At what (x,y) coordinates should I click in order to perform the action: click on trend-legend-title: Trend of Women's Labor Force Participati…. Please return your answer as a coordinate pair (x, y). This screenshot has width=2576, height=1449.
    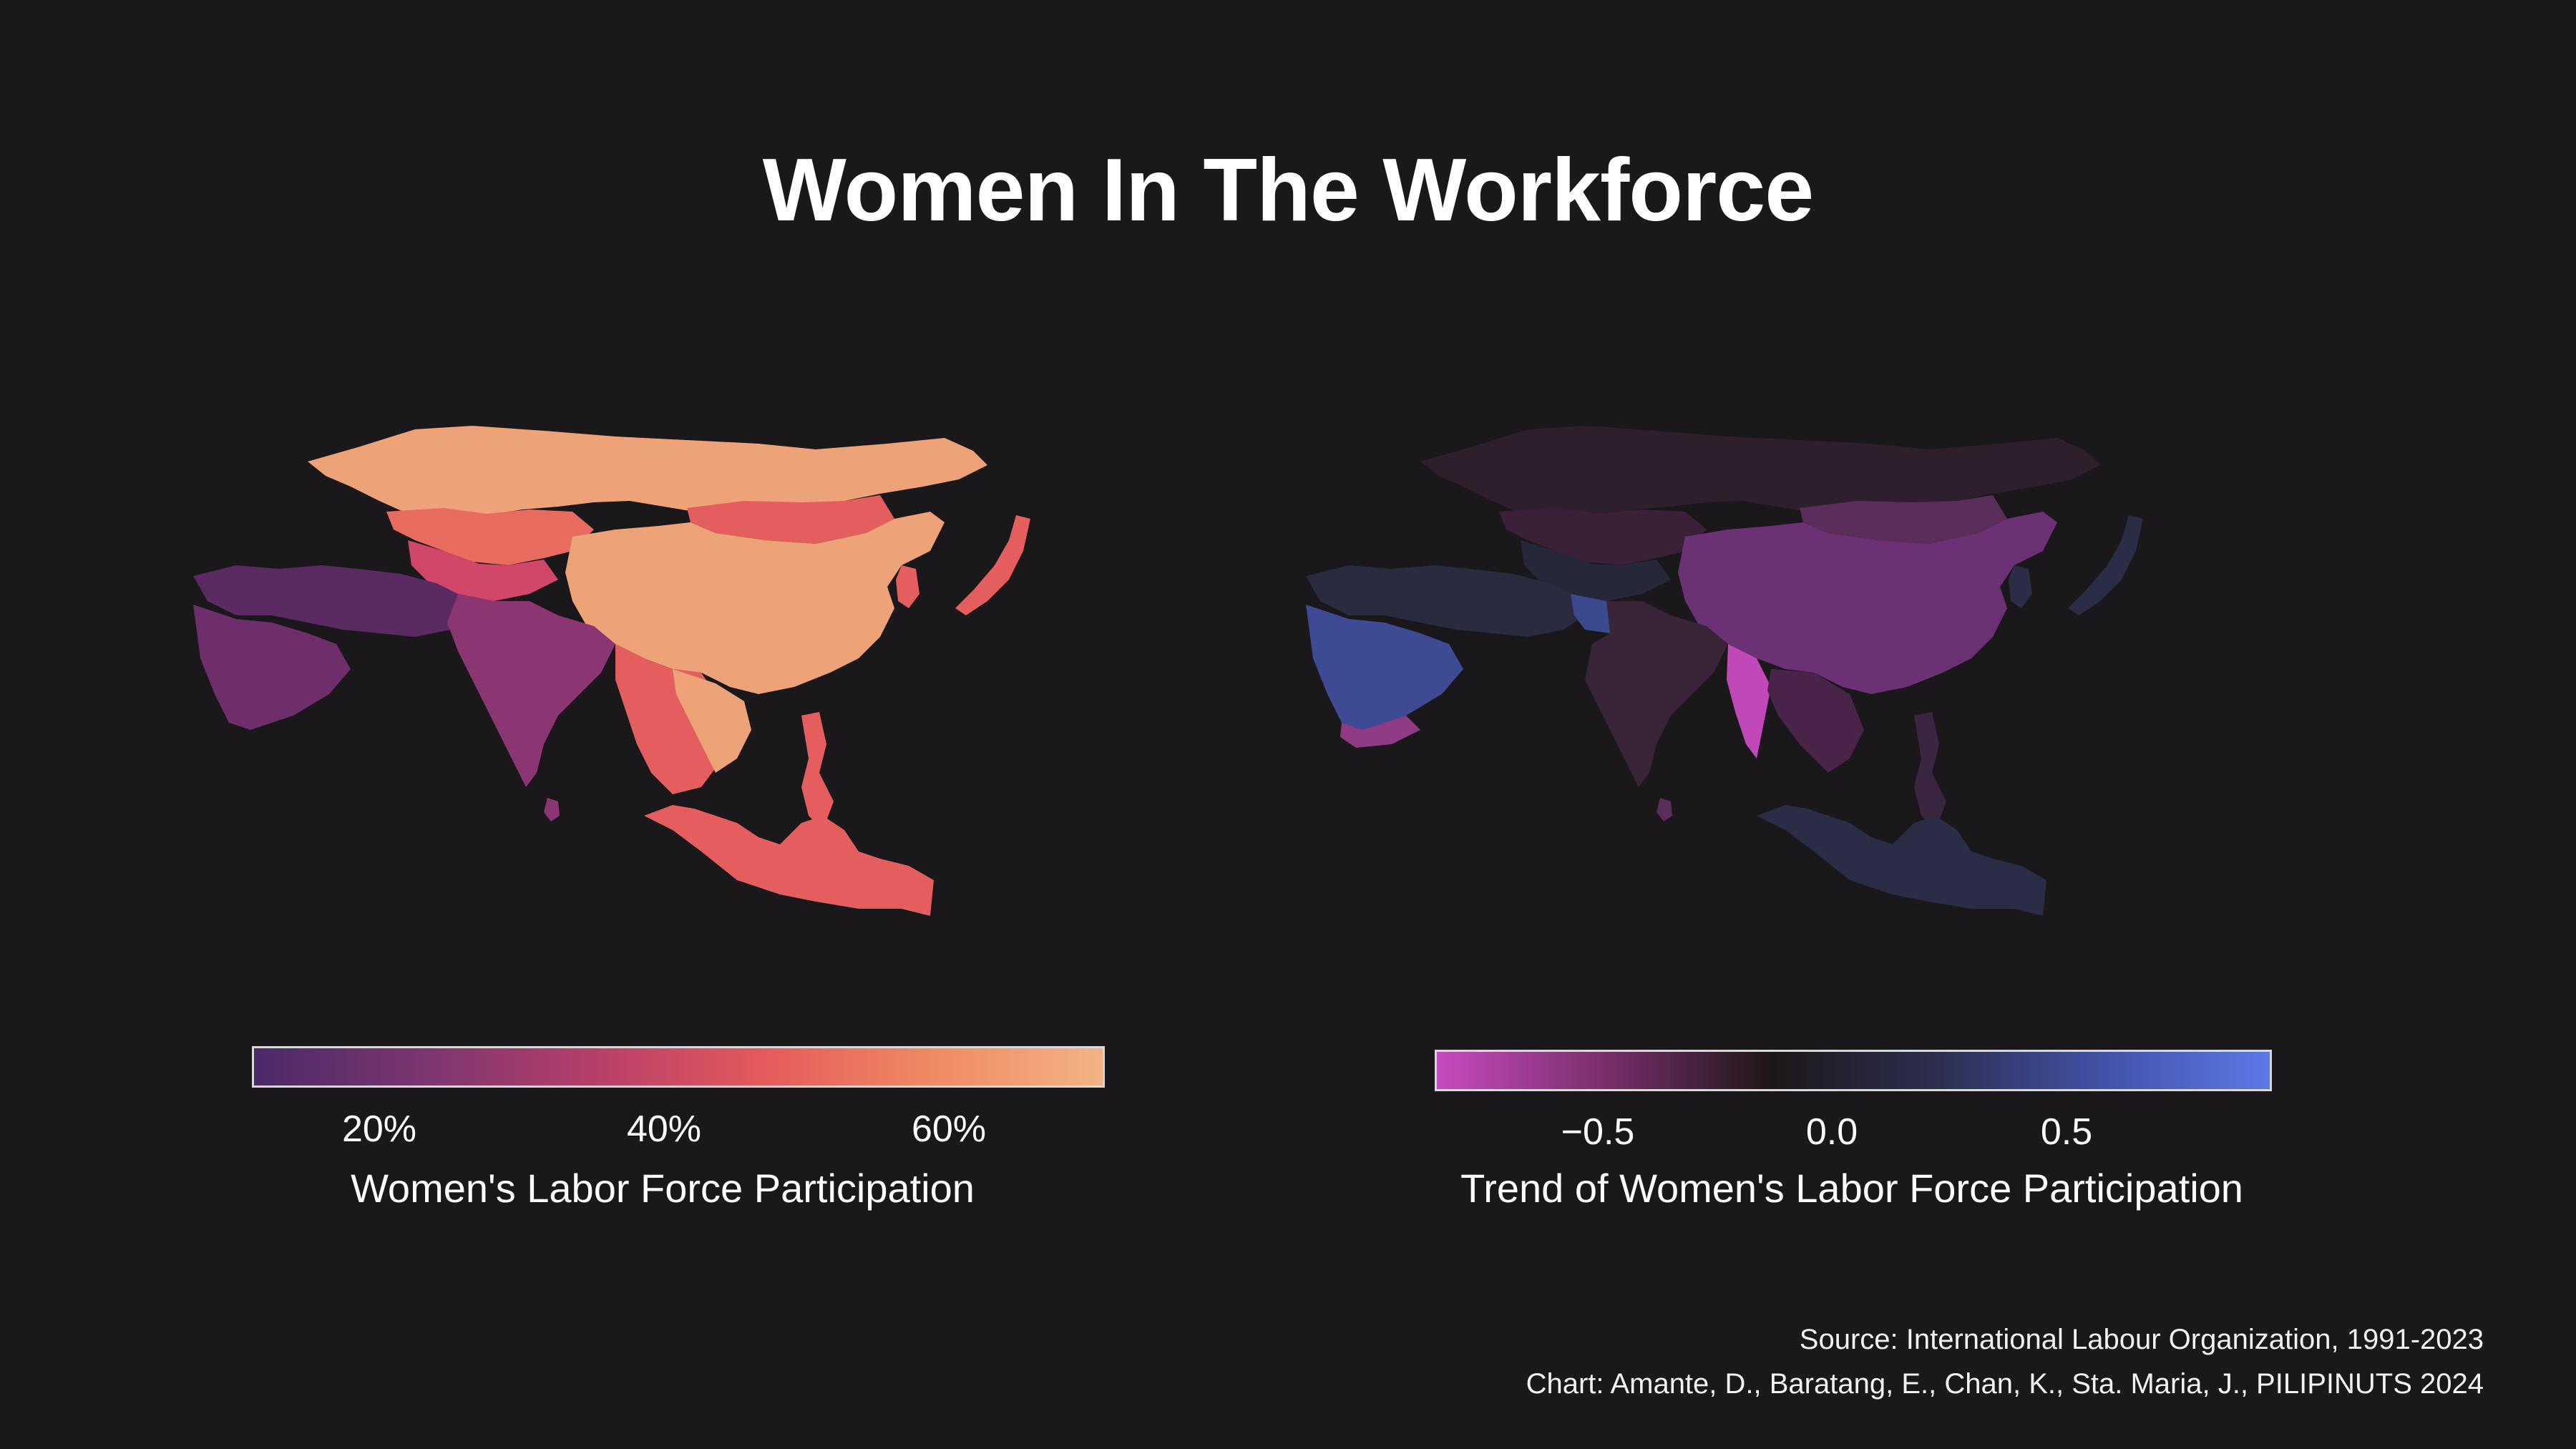
    Looking at the image, I should click on (1851, 1188).